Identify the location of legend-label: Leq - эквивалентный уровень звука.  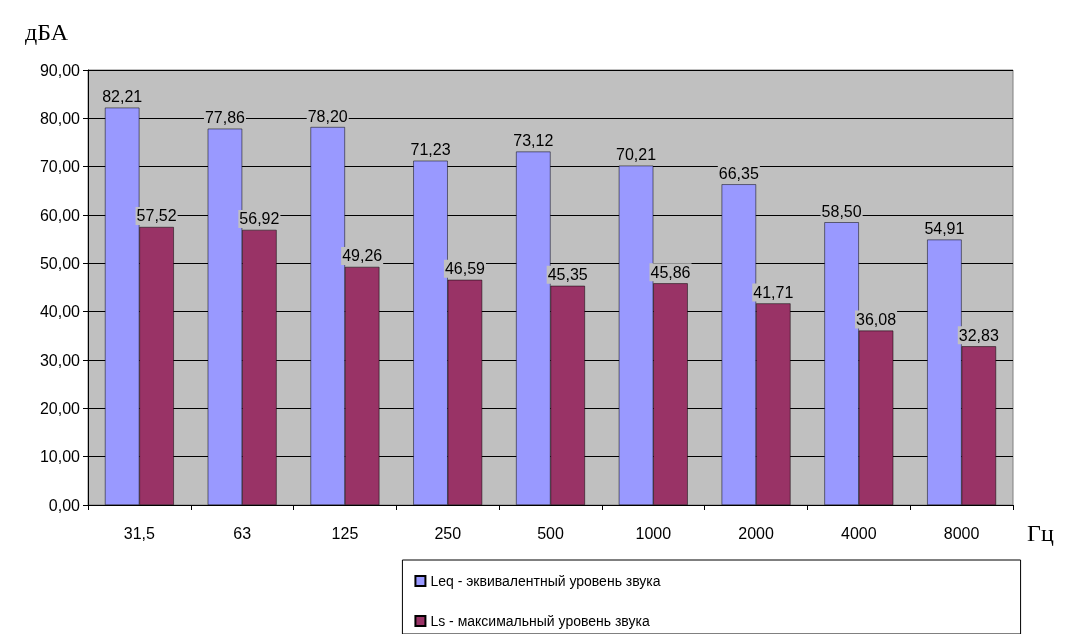
(545, 581).